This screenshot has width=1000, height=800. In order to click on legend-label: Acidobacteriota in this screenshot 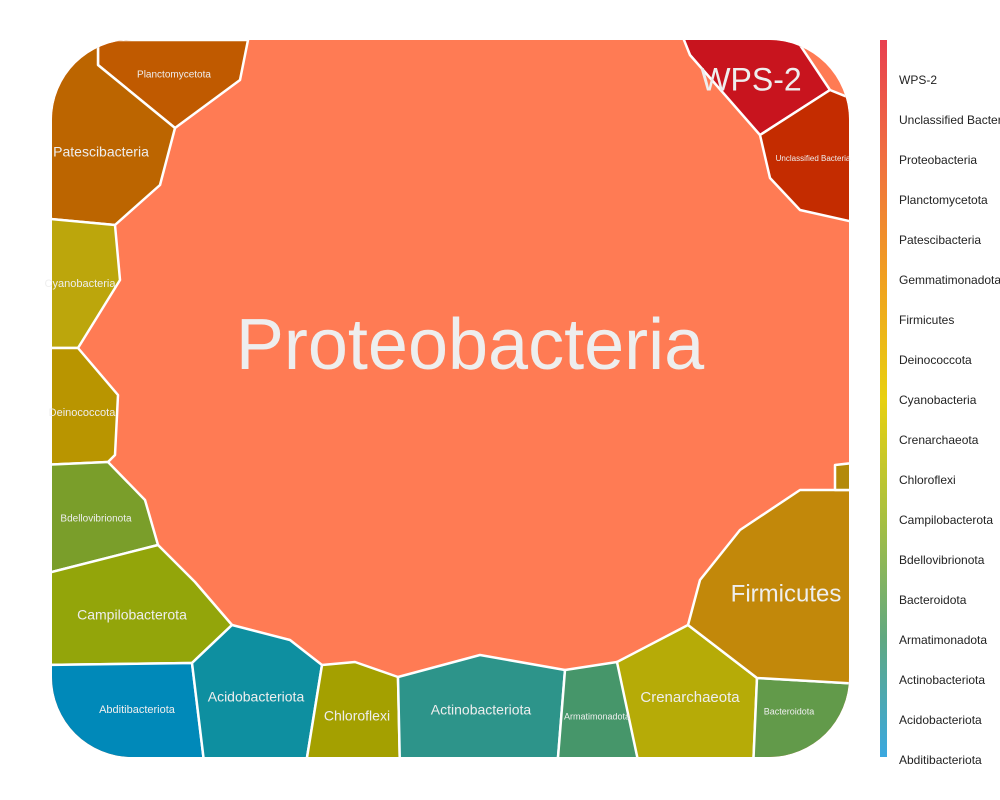, I will do `click(940, 720)`.